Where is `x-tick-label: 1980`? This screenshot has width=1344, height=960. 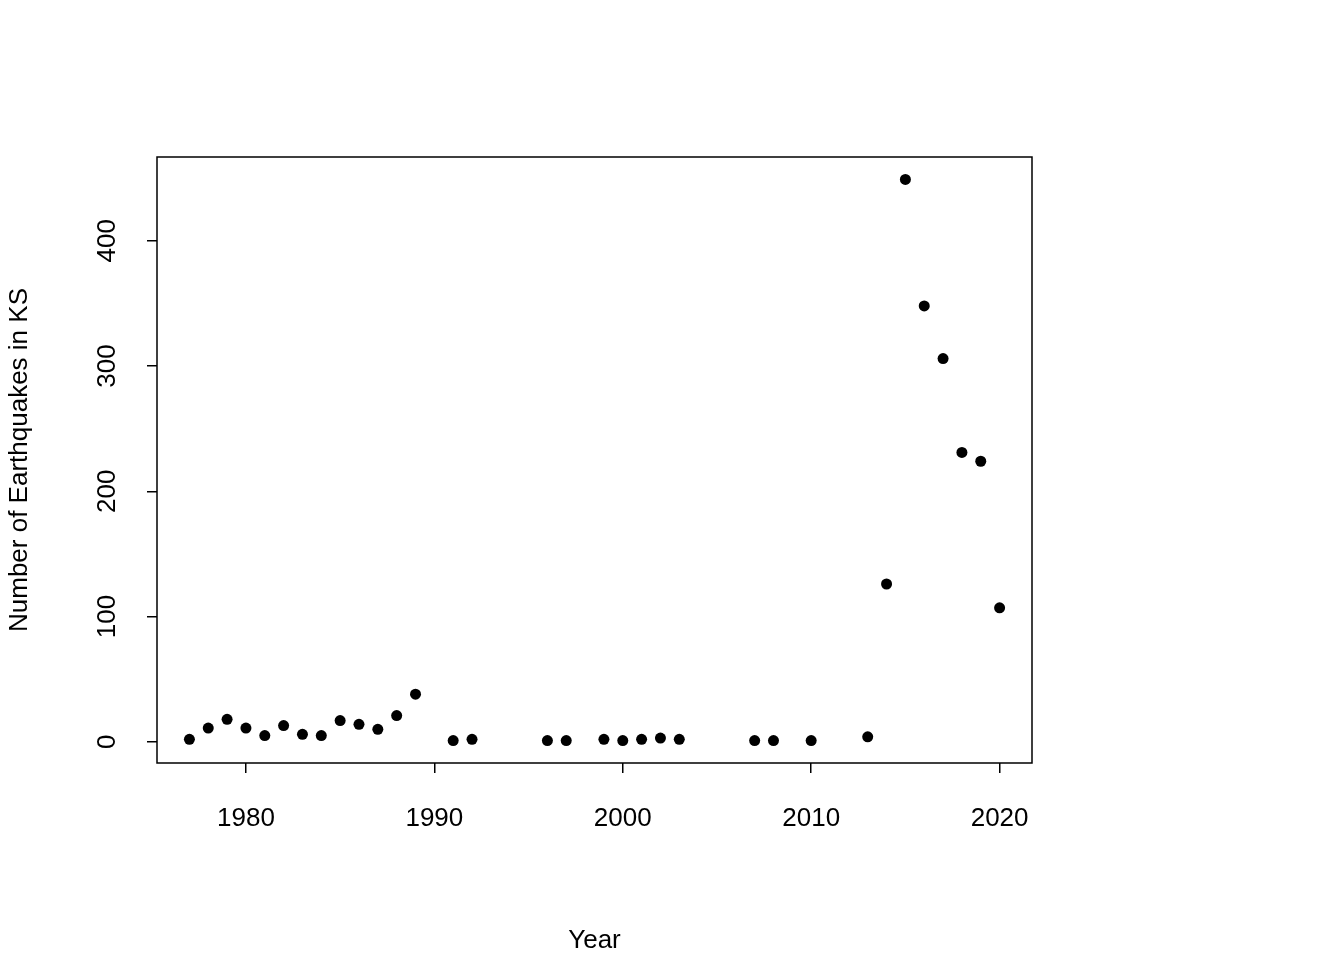
x-tick-label: 1980 is located at coordinates (246, 816).